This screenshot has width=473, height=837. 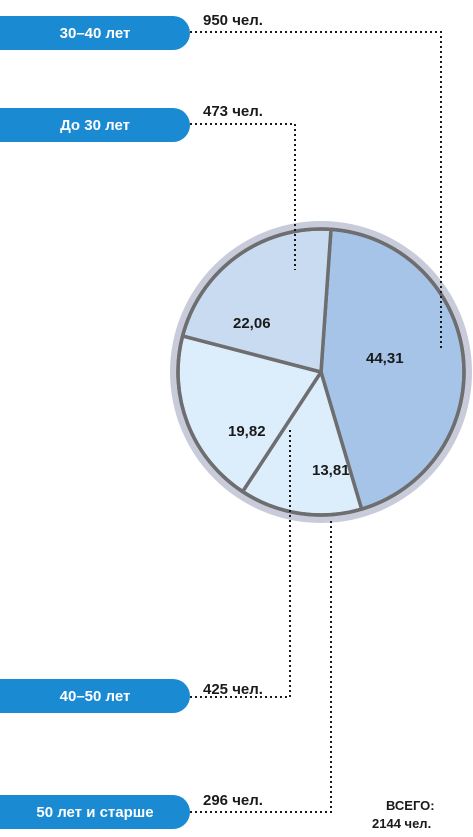 What do you see at coordinates (331, 470) in the screenshot?
I see `value-label-50-plus: 13,81` at bounding box center [331, 470].